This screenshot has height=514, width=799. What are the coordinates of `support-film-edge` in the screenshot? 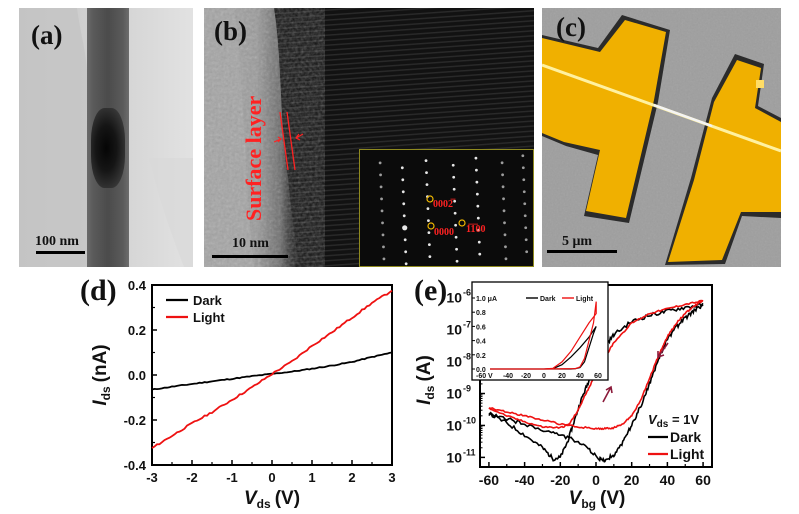 It's located at (106, 137).